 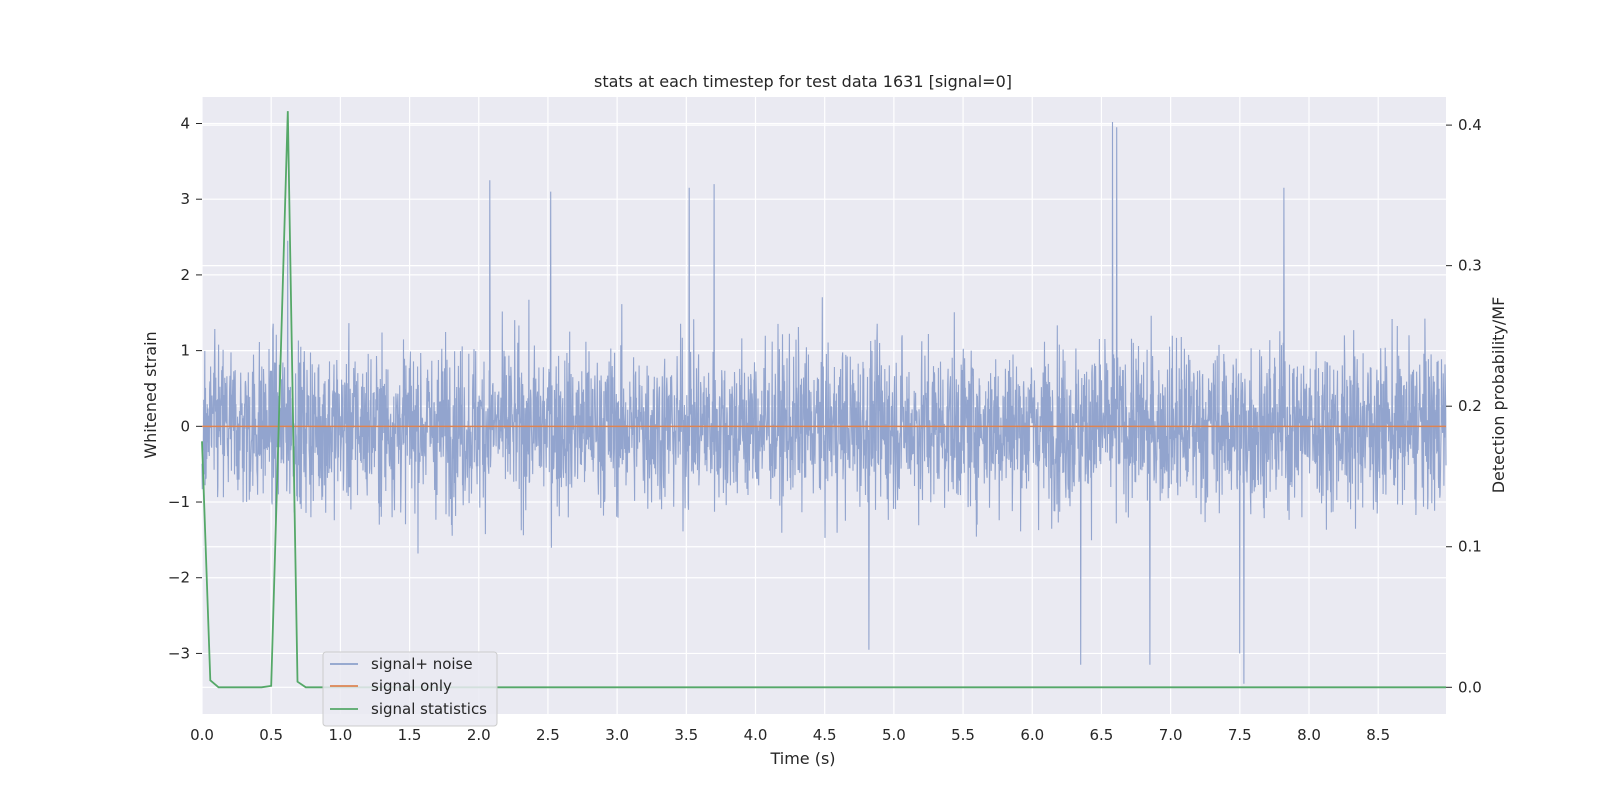 What do you see at coordinates (1470, 687) in the screenshot?
I see `y-tick-label-right: 0.0` at bounding box center [1470, 687].